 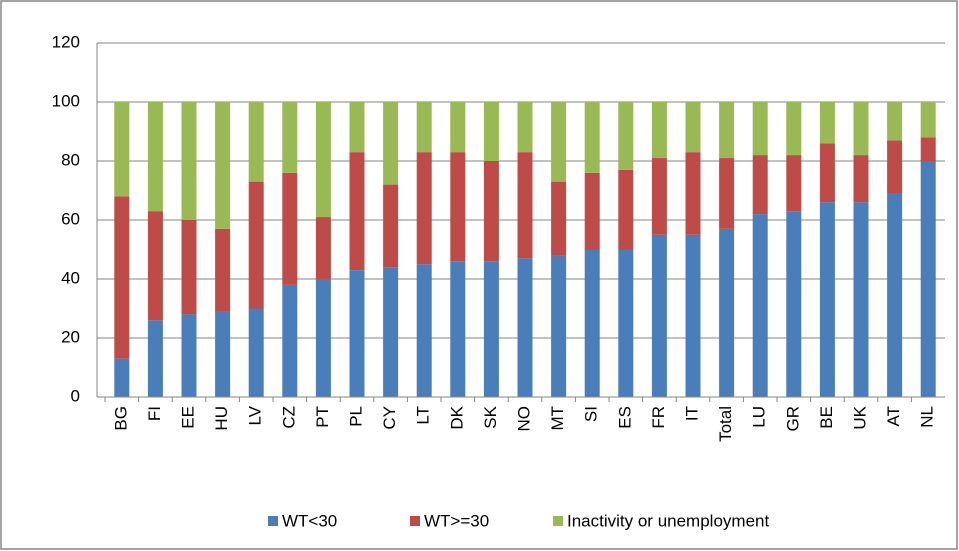 What do you see at coordinates (75, 395) in the screenshot?
I see `y-tick-label: 0` at bounding box center [75, 395].